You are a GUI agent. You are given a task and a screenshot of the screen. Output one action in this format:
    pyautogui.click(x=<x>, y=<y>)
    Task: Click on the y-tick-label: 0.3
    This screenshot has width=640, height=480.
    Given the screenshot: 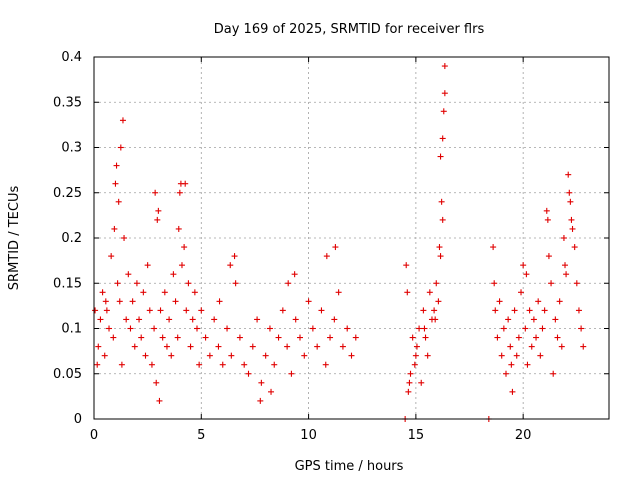 What is the action you would take?
    pyautogui.click(x=71, y=148)
    